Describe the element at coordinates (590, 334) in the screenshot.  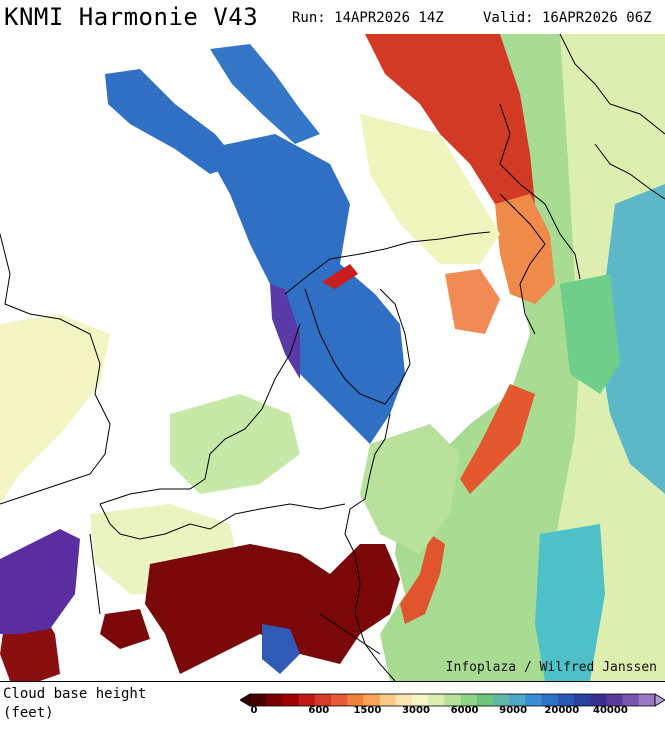
I see `cloud-region-east-mint` at that location.